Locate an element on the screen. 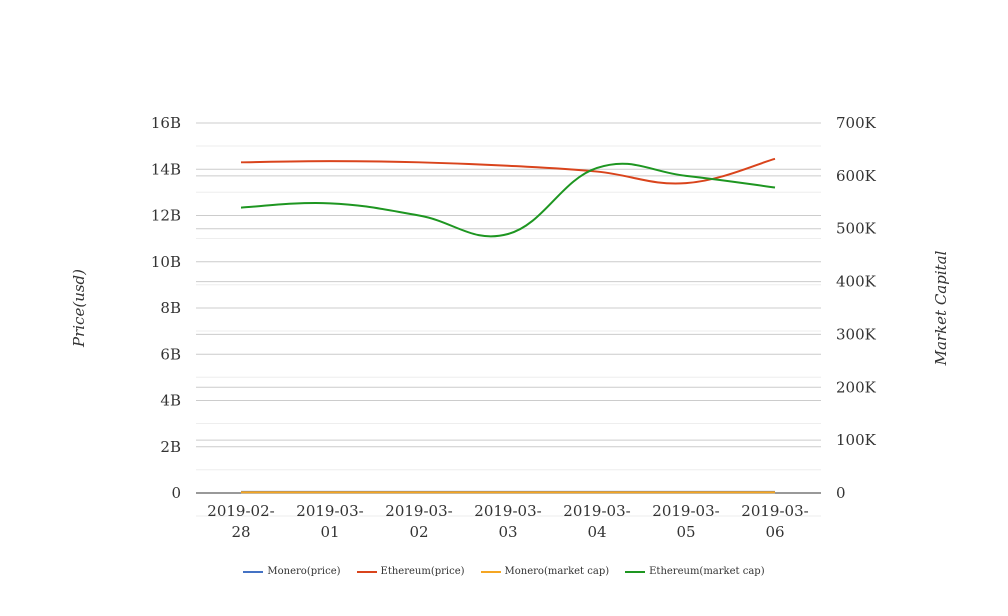 The image size is (1008, 616). legend-item: Ethereum(price) is located at coordinates (410, 571).